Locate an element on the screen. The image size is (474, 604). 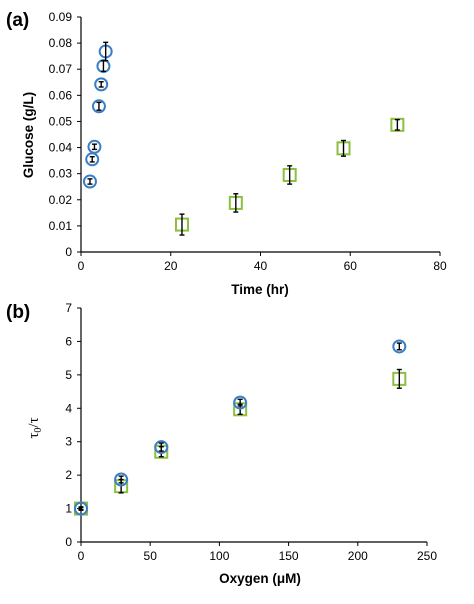
panel-a-y-axis-title: Glucose (g/L) is located at coordinates (28, 135).